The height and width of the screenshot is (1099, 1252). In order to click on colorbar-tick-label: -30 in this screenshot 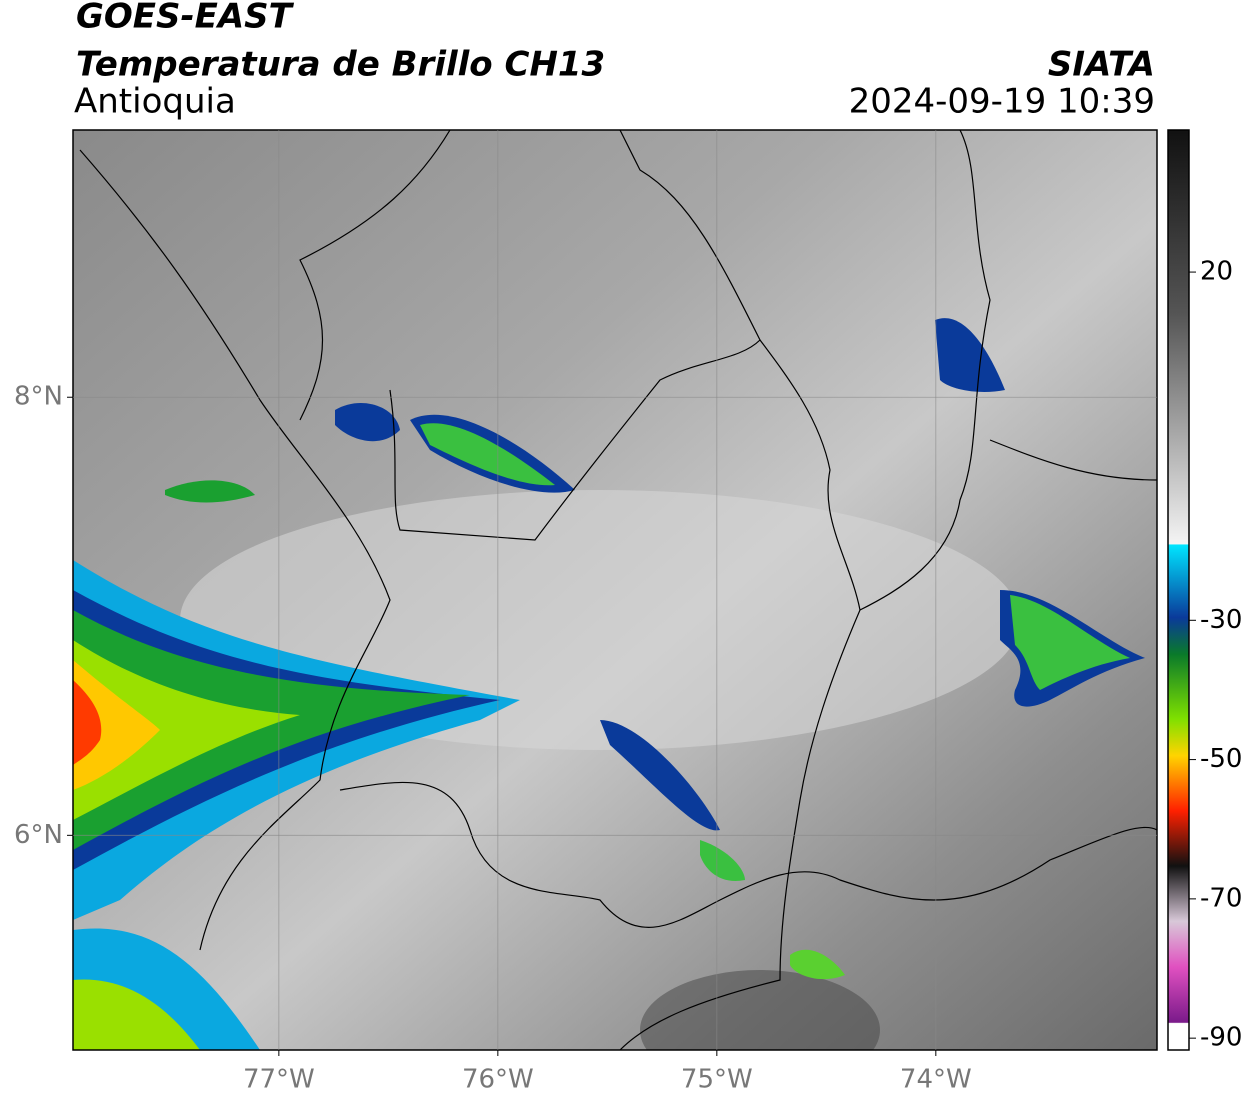, I will do `click(1221, 620)`.